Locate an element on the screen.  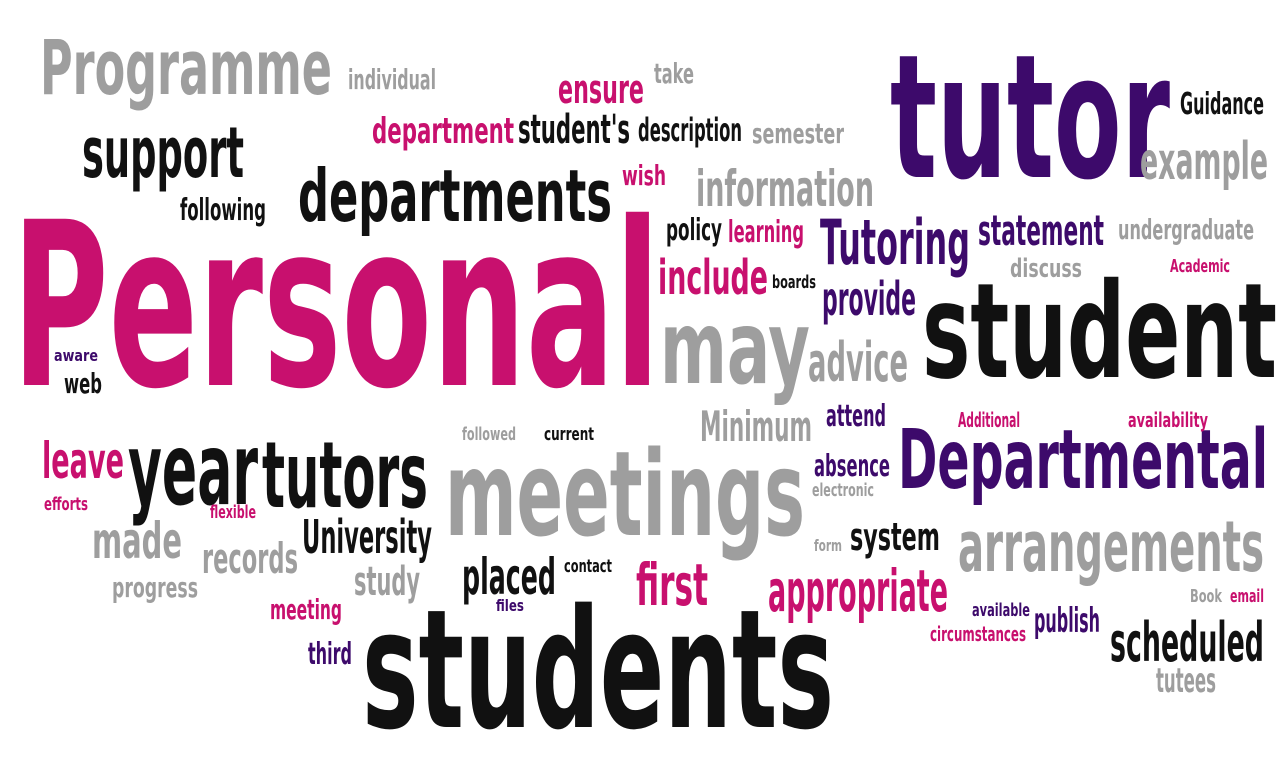
word-boards: boards is located at coordinates (794, 282).